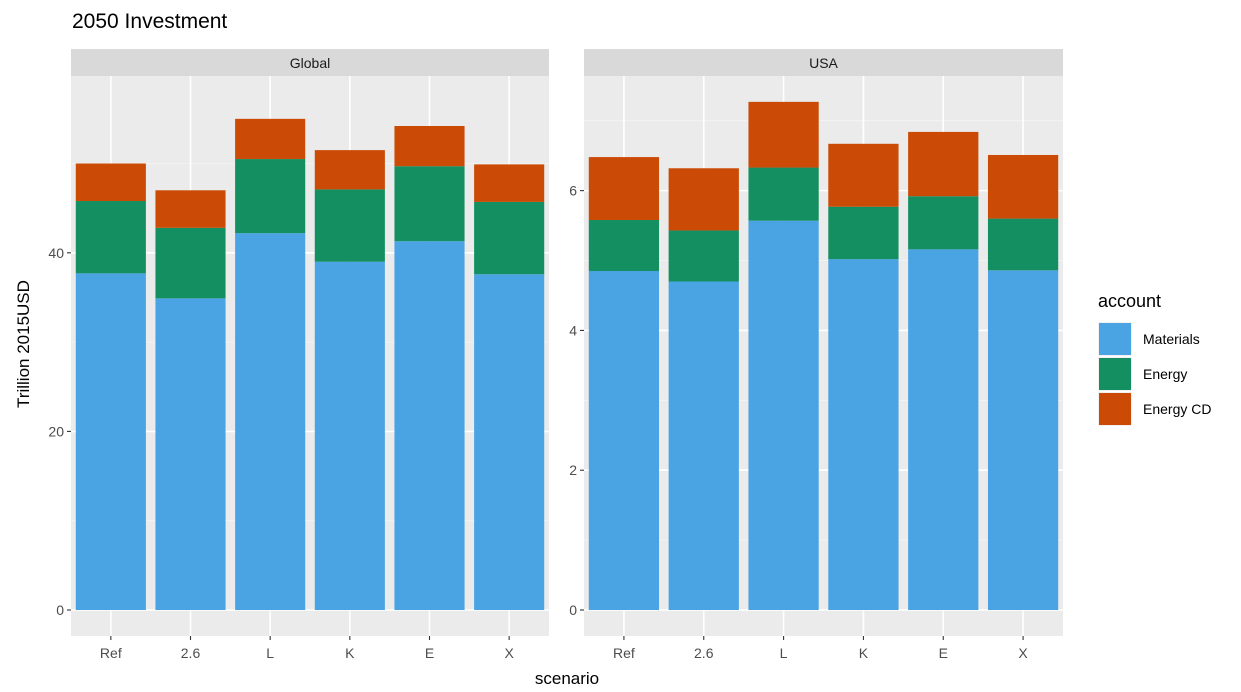  I want to click on bar-global-ref-energy-cd, so click(110, 182).